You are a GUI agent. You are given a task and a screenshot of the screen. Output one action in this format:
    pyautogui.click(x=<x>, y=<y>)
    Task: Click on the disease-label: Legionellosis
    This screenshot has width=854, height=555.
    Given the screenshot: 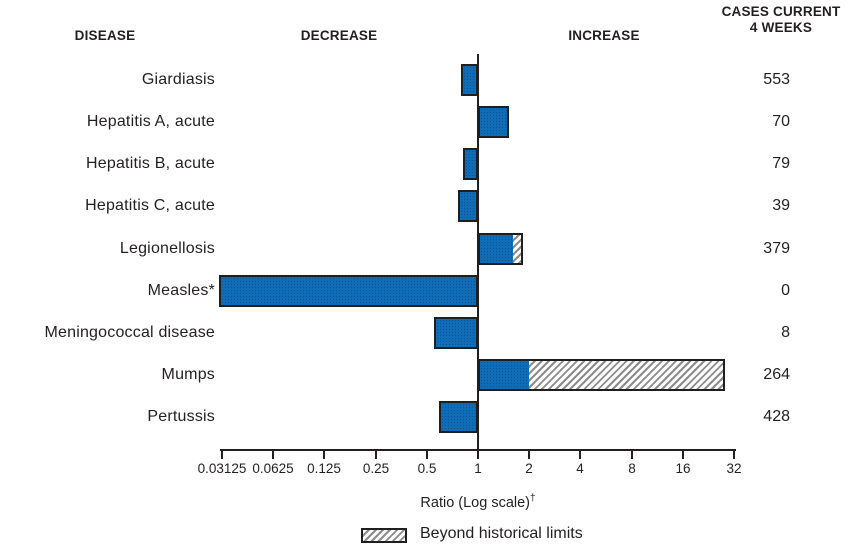 What is the action you would take?
    pyautogui.click(x=167, y=248)
    